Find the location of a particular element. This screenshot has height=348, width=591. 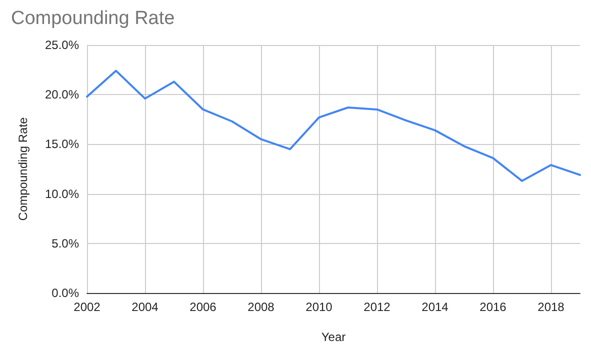

x-axis-title: Year is located at coordinates (333, 337).